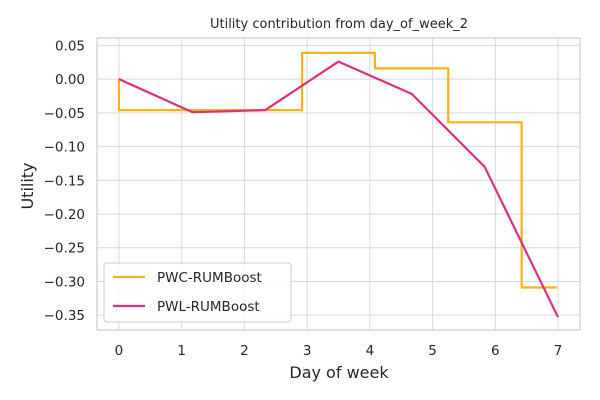 The height and width of the screenshot is (400, 600). What do you see at coordinates (70, 80) in the screenshot?
I see `y-tick-label: 0.00` at bounding box center [70, 80].